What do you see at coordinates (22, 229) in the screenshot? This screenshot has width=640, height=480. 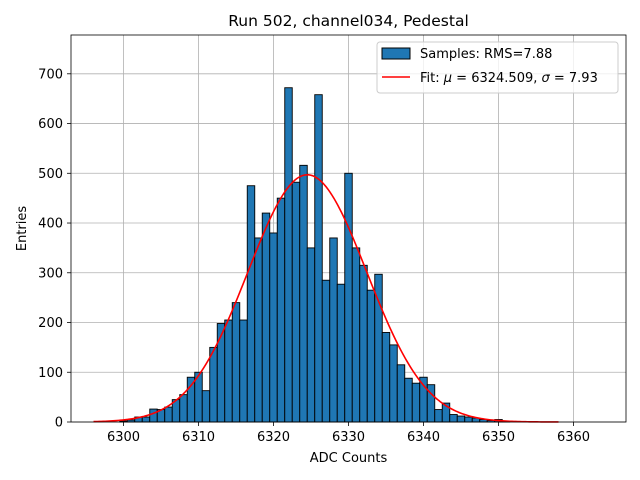 I see `y-axis-label: Entries` at bounding box center [22, 229].